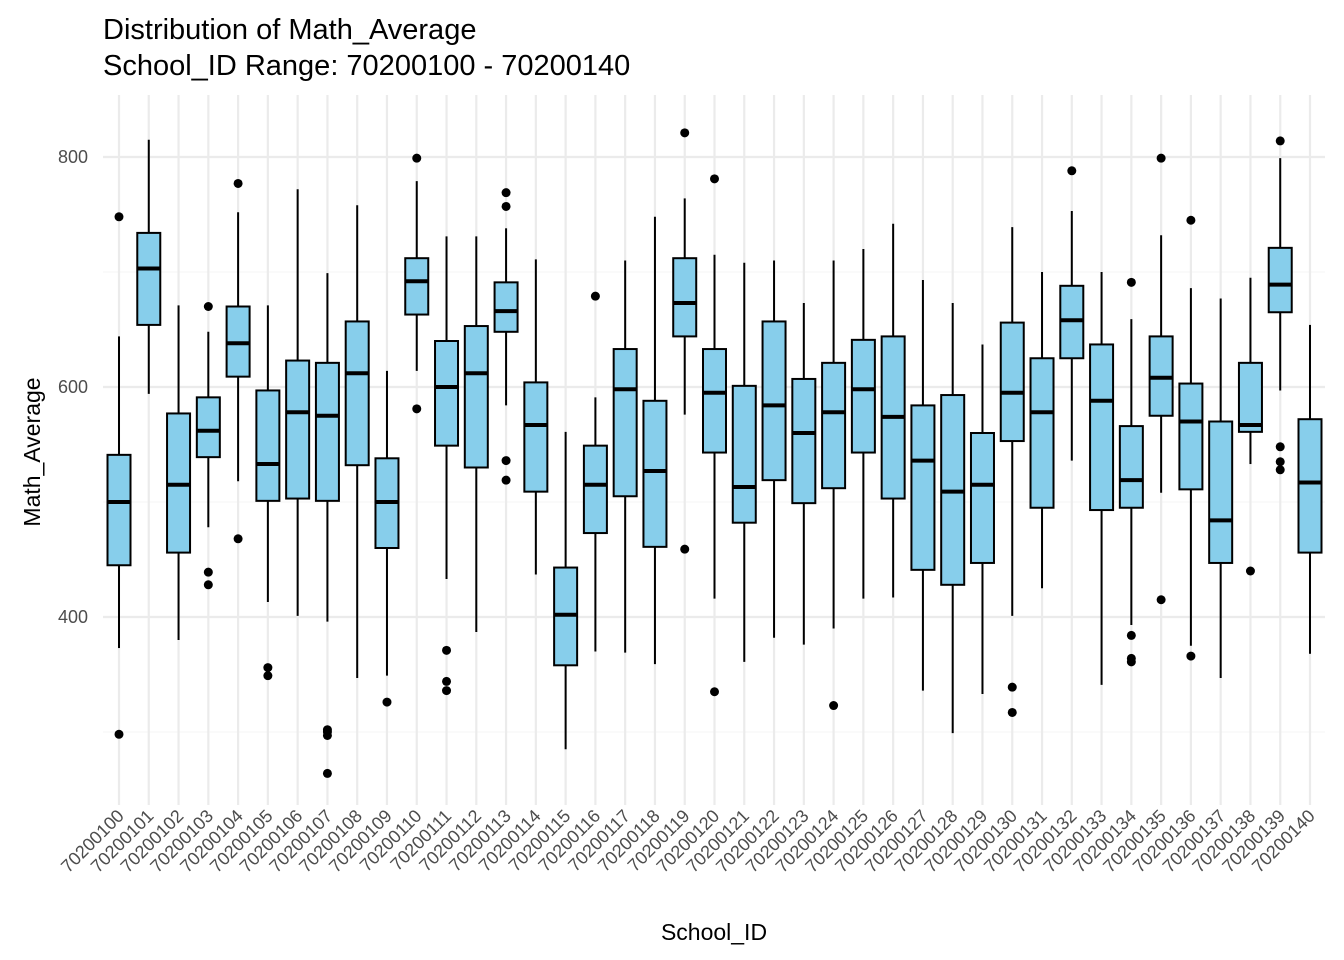  What do you see at coordinates (714, 932) in the screenshot?
I see `x-axis-label: School_ID` at bounding box center [714, 932].